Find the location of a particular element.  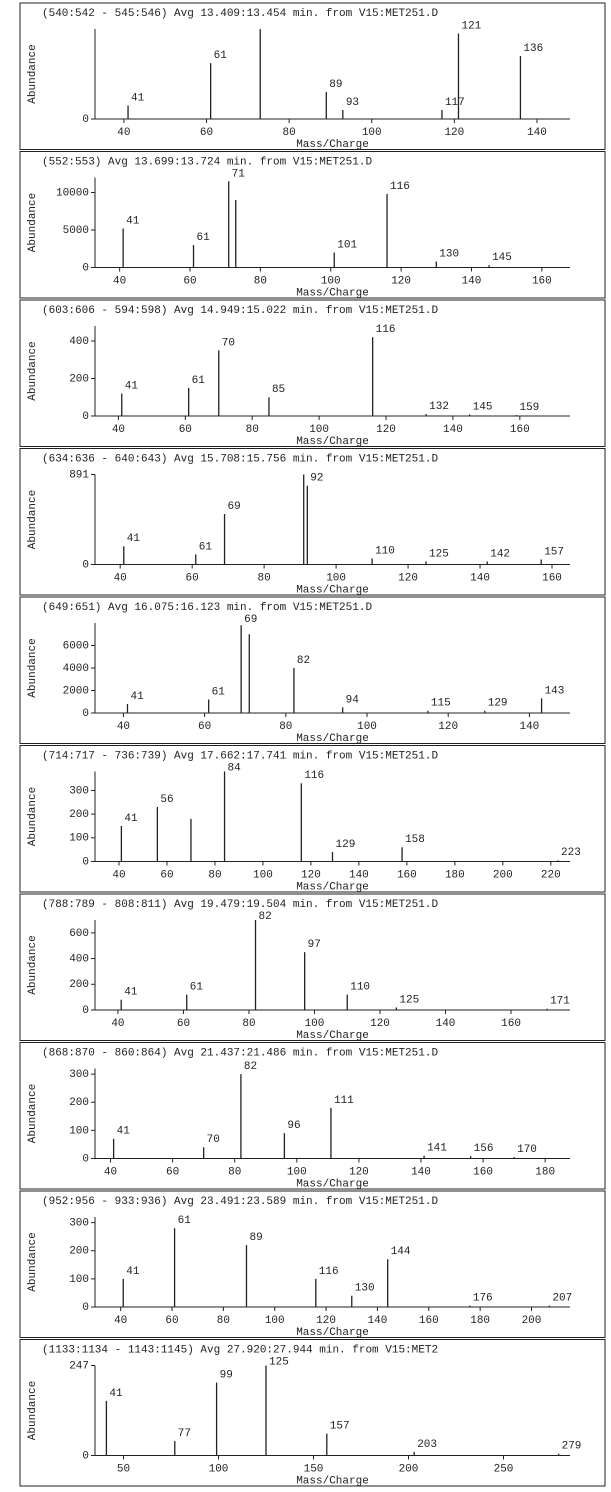

peak-label: 207 is located at coordinates (562, 1299).